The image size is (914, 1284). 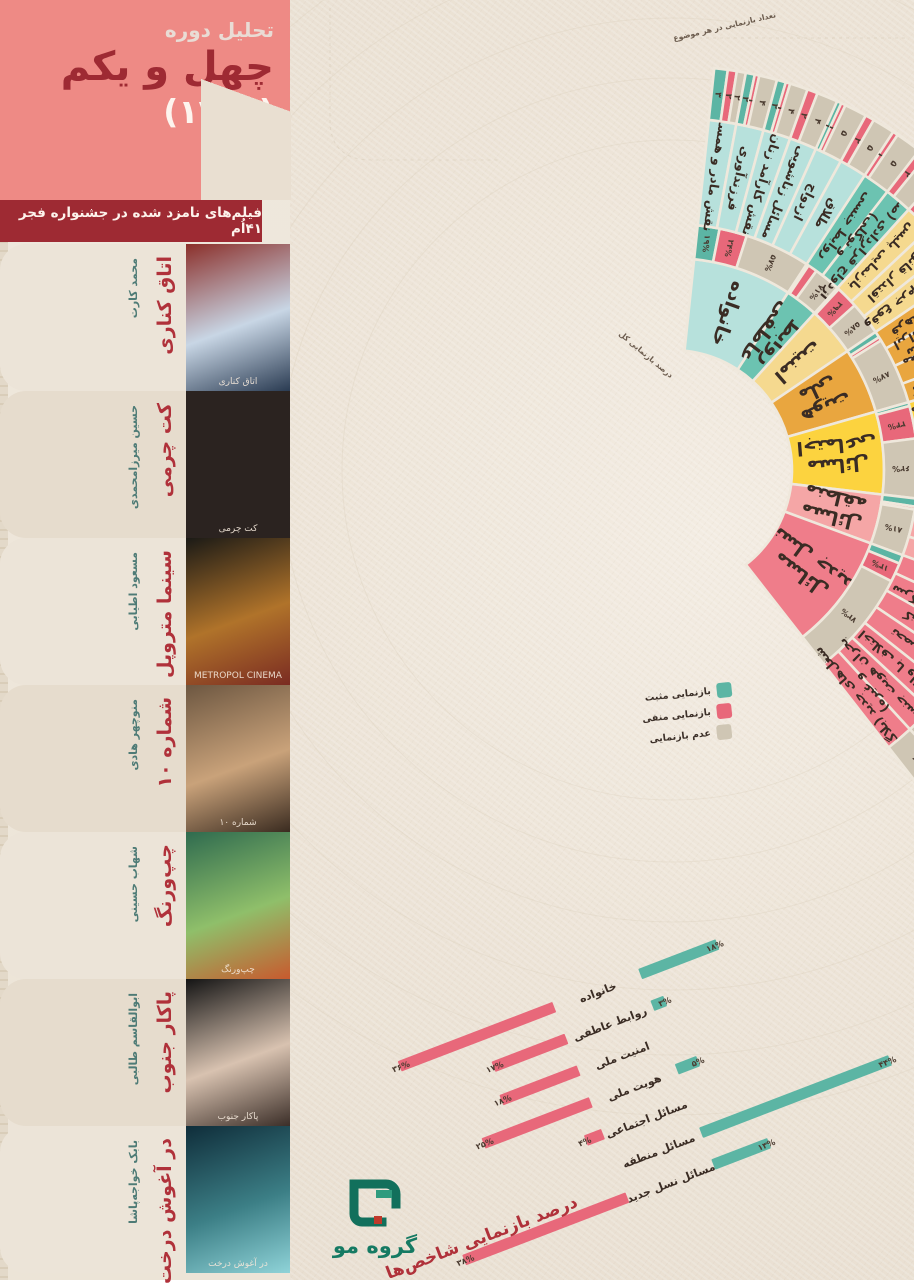 What do you see at coordinates (901, 468) in the screenshot?
I see `share-percent-label: ۶۲%` at bounding box center [901, 468].